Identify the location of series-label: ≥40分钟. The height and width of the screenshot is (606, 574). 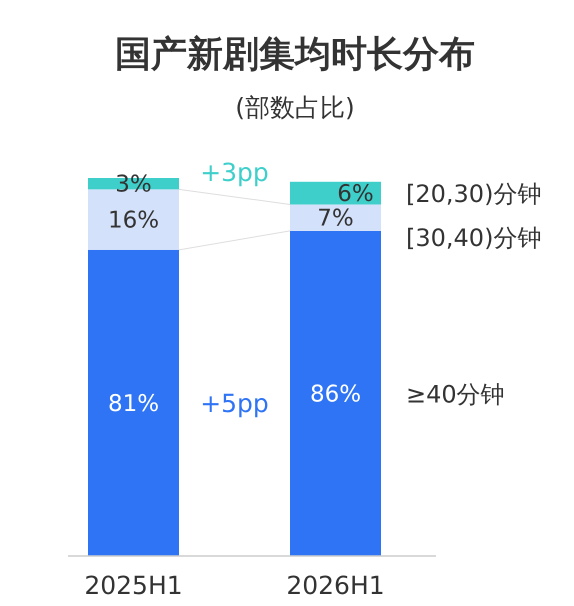
(455, 394).